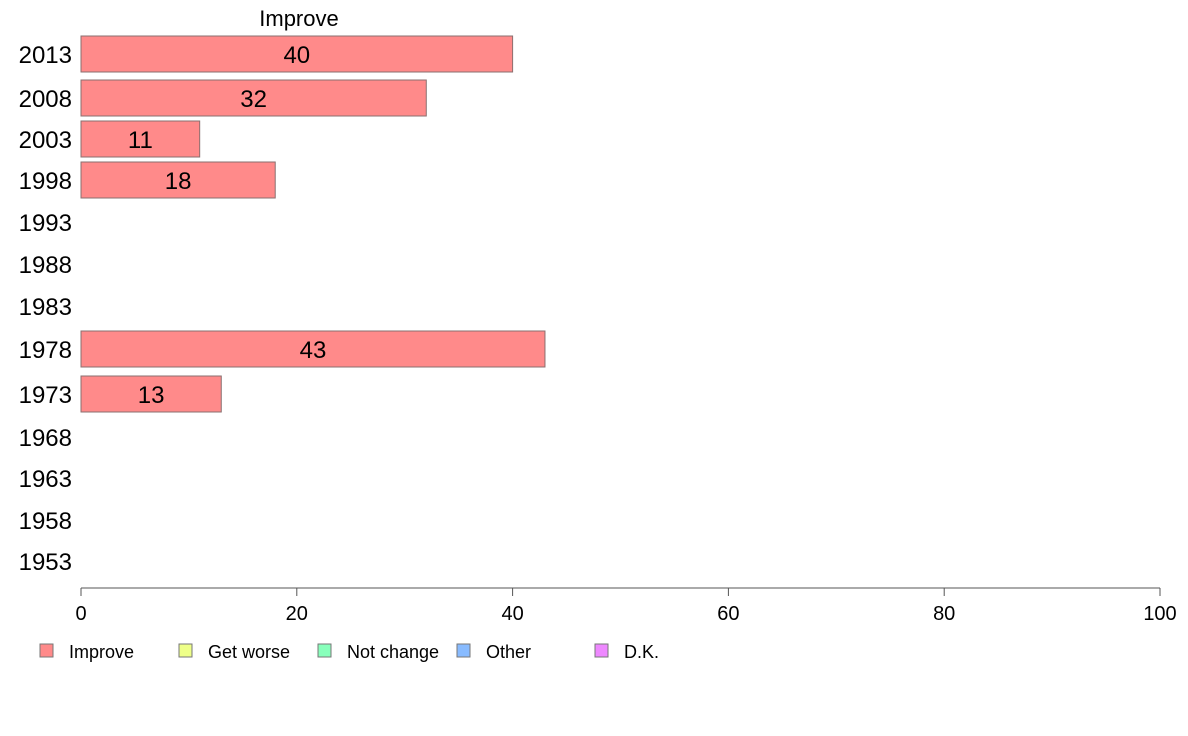 Image resolution: width=1188 pixels, height=736 pixels. Describe the element at coordinates (508, 652) in the screenshot. I see `legend-label: Other` at that location.